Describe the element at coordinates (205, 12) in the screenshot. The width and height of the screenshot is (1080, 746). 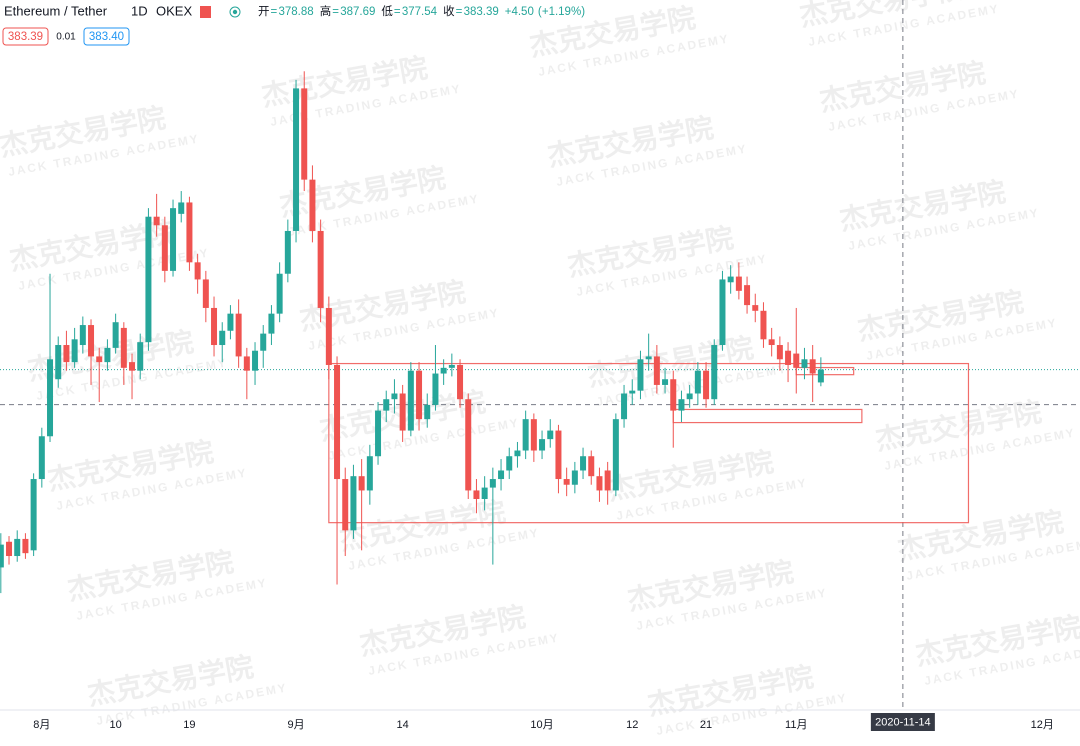
I see `flag-icon` at that location.